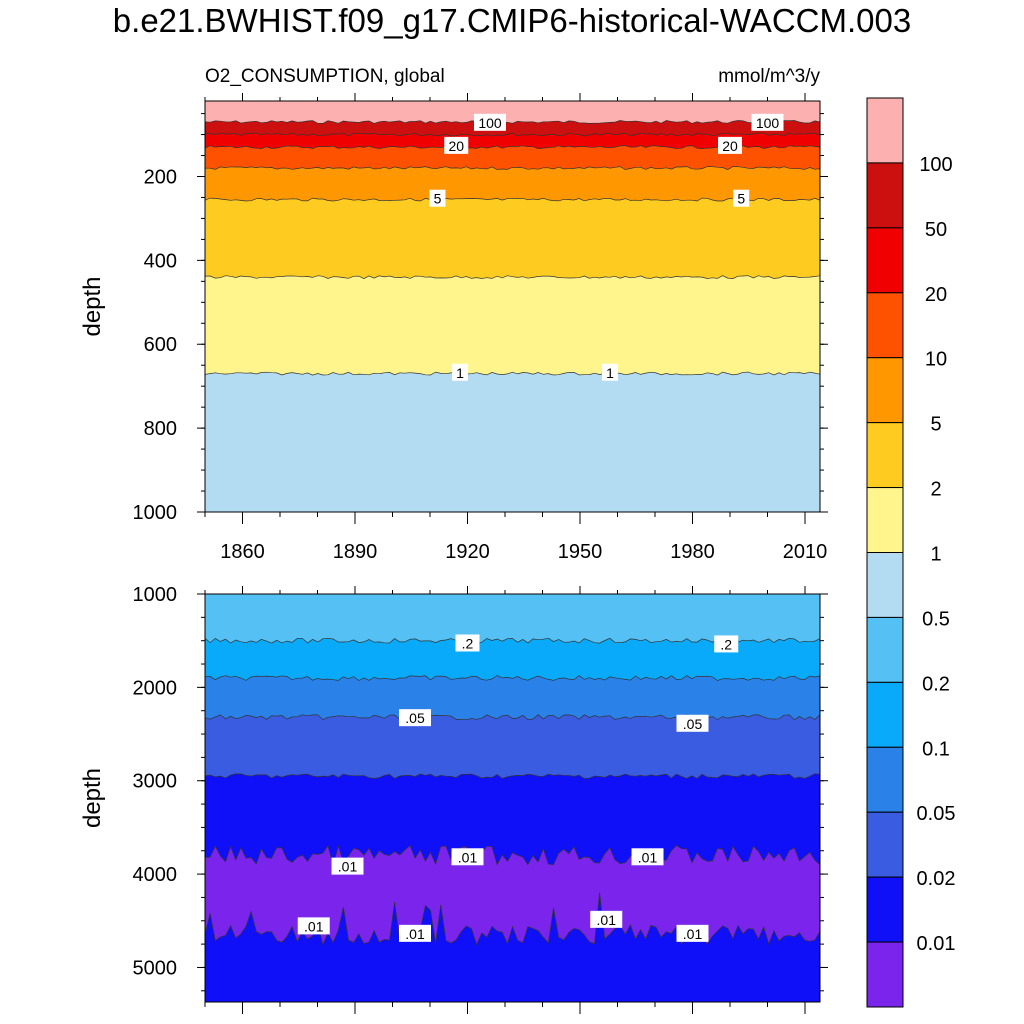  I want to click on y-tick-label: 600, so click(160, 345).